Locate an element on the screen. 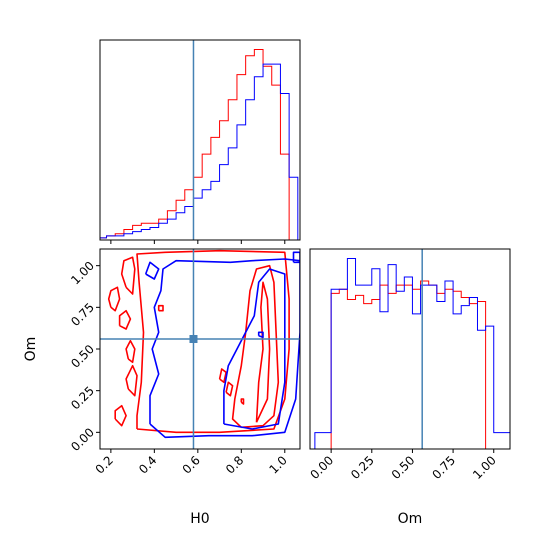 This screenshot has width=550, height=550. contour-series is located at coordinates (203, 344).